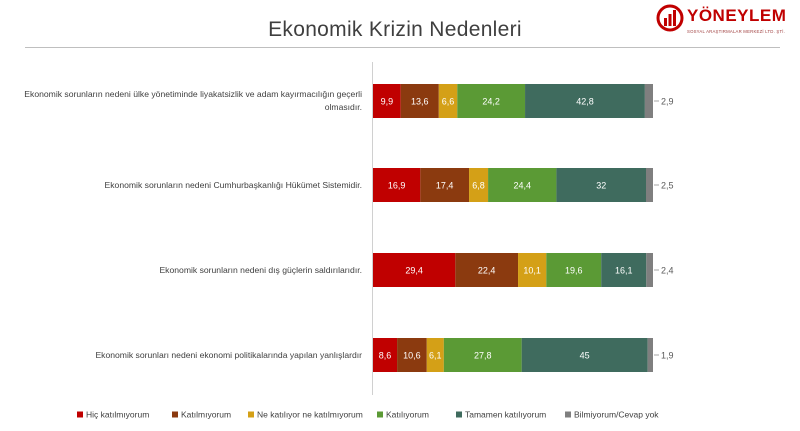 The image size is (800, 431). Describe the element at coordinates (737, 15) in the screenshot. I see `logo-wordmark: YÖNEYLEM` at that location.